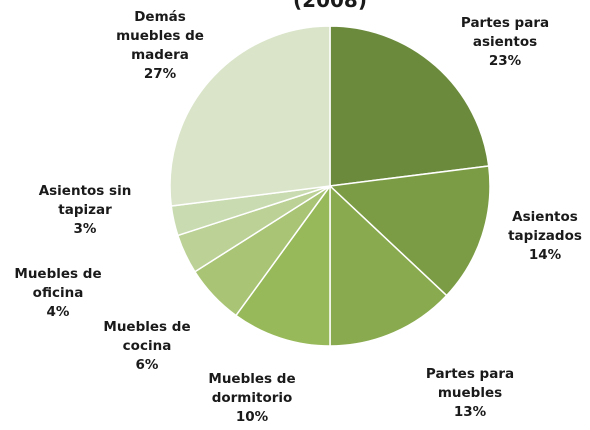 The height and width of the screenshot is (430, 590). What do you see at coordinates (58, 312) in the screenshot?
I see `value-label: 4%` at bounding box center [58, 312].